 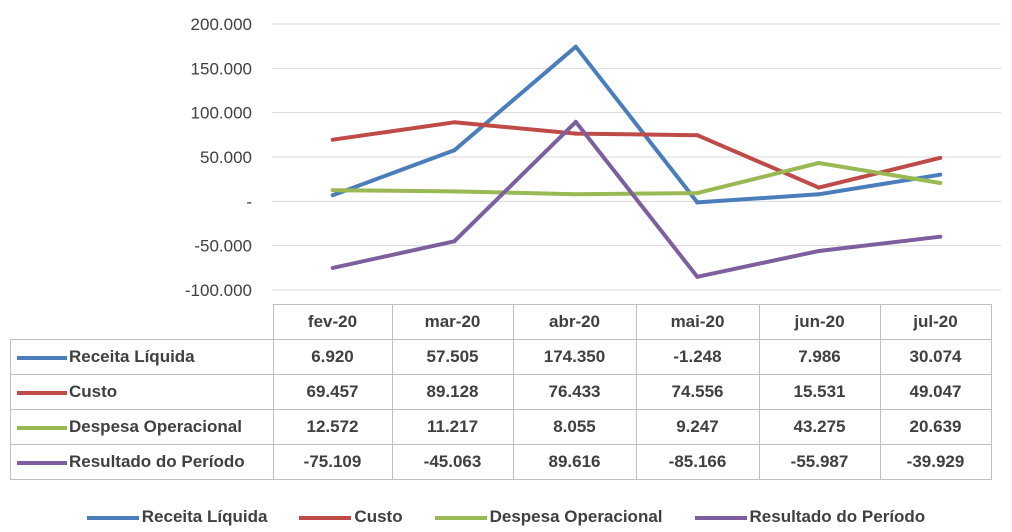 What do you see at coordinates (819, 392) in the screenshot?
I see `data-label: 15.531` at bounding box center [819, 392].